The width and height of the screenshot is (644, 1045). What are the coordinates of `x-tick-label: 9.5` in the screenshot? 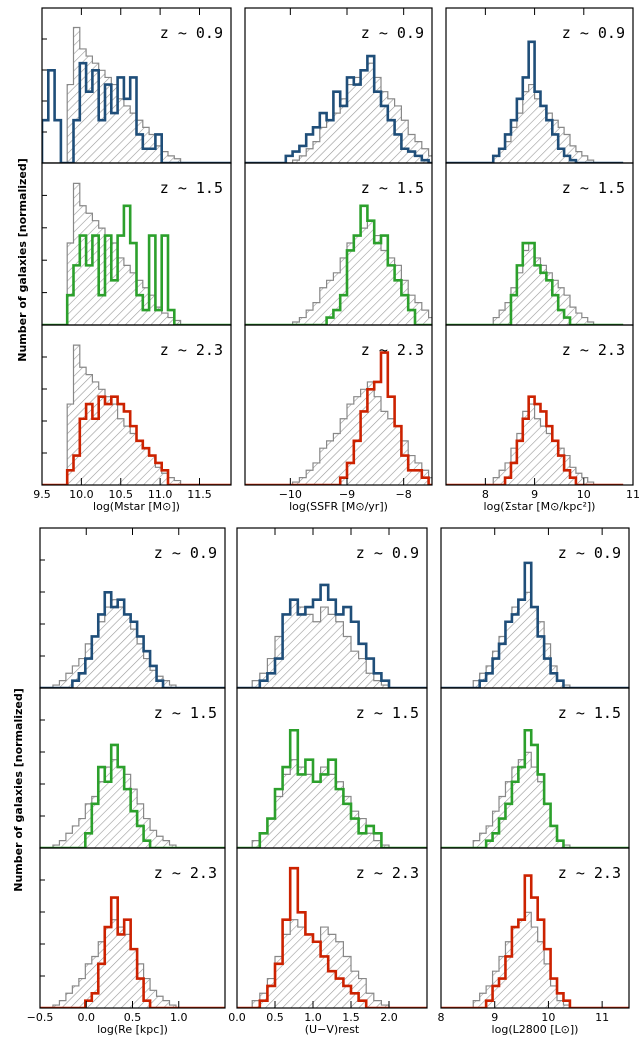 It's located at (42, 494).